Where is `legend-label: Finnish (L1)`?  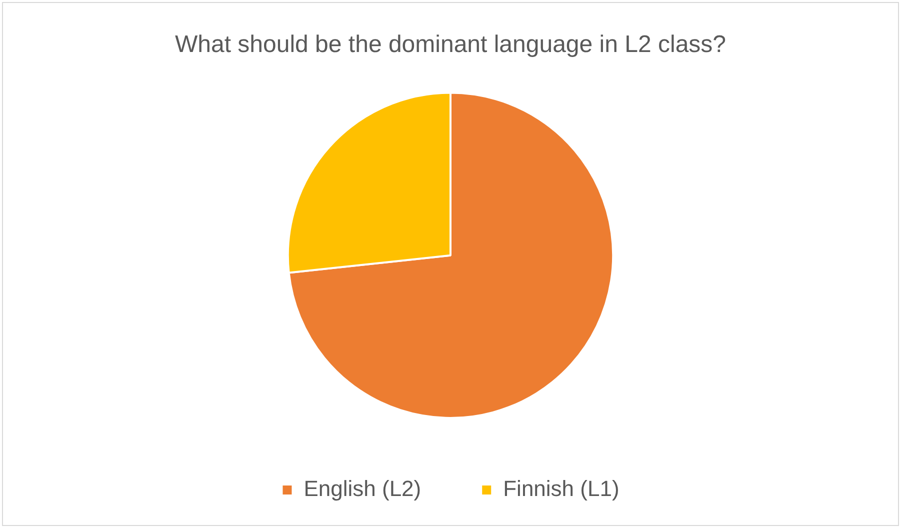 legend-label: Finnish (L1) is located at coordinates (561, 489).